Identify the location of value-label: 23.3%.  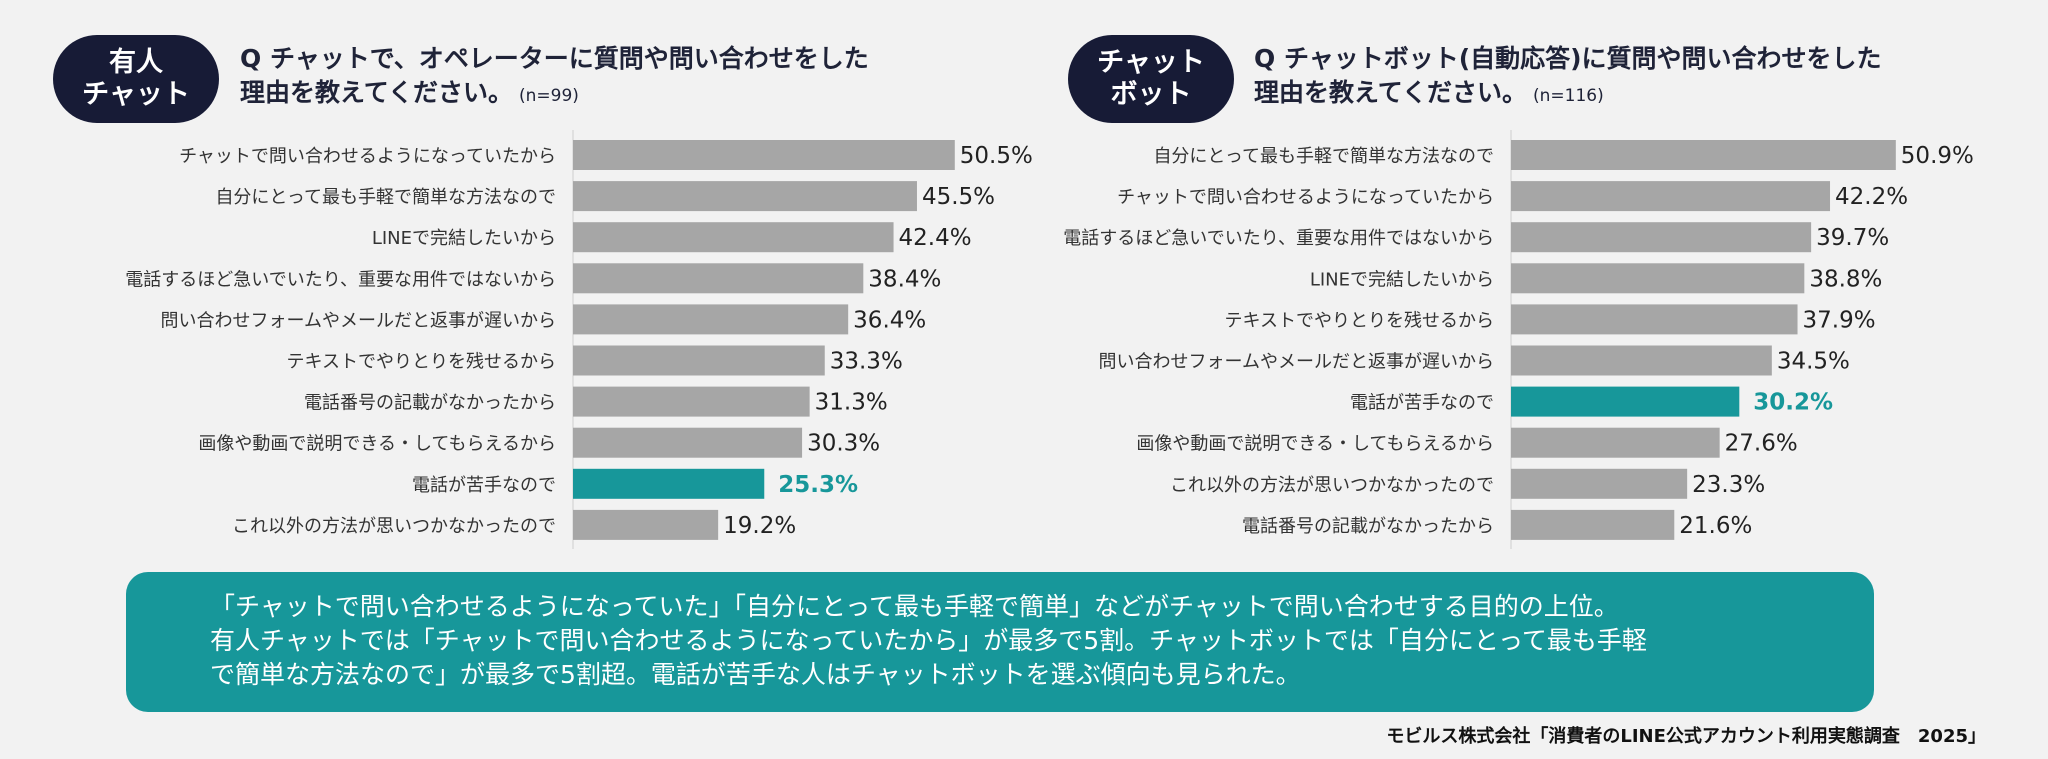
(1728, 485).